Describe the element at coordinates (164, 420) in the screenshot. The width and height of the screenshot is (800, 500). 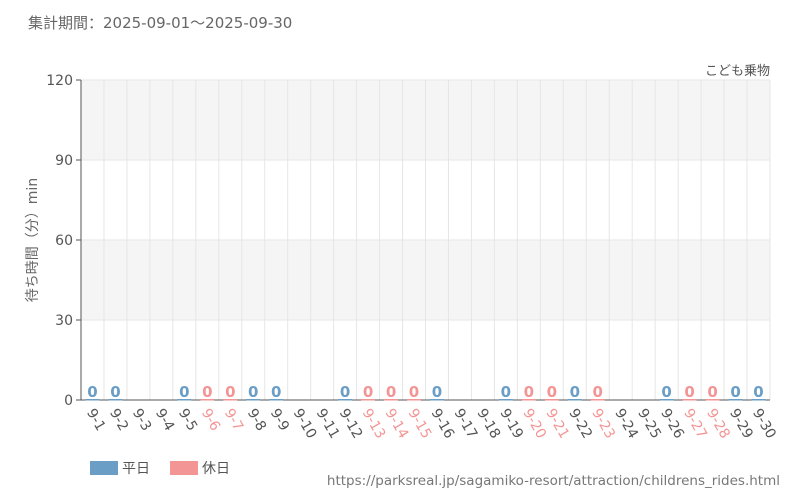
I see `x-tick-label: 9-4` at that location.